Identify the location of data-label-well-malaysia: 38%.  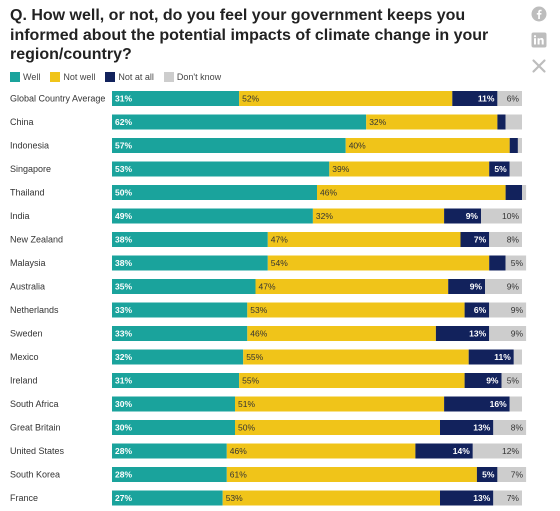
(123, 263).